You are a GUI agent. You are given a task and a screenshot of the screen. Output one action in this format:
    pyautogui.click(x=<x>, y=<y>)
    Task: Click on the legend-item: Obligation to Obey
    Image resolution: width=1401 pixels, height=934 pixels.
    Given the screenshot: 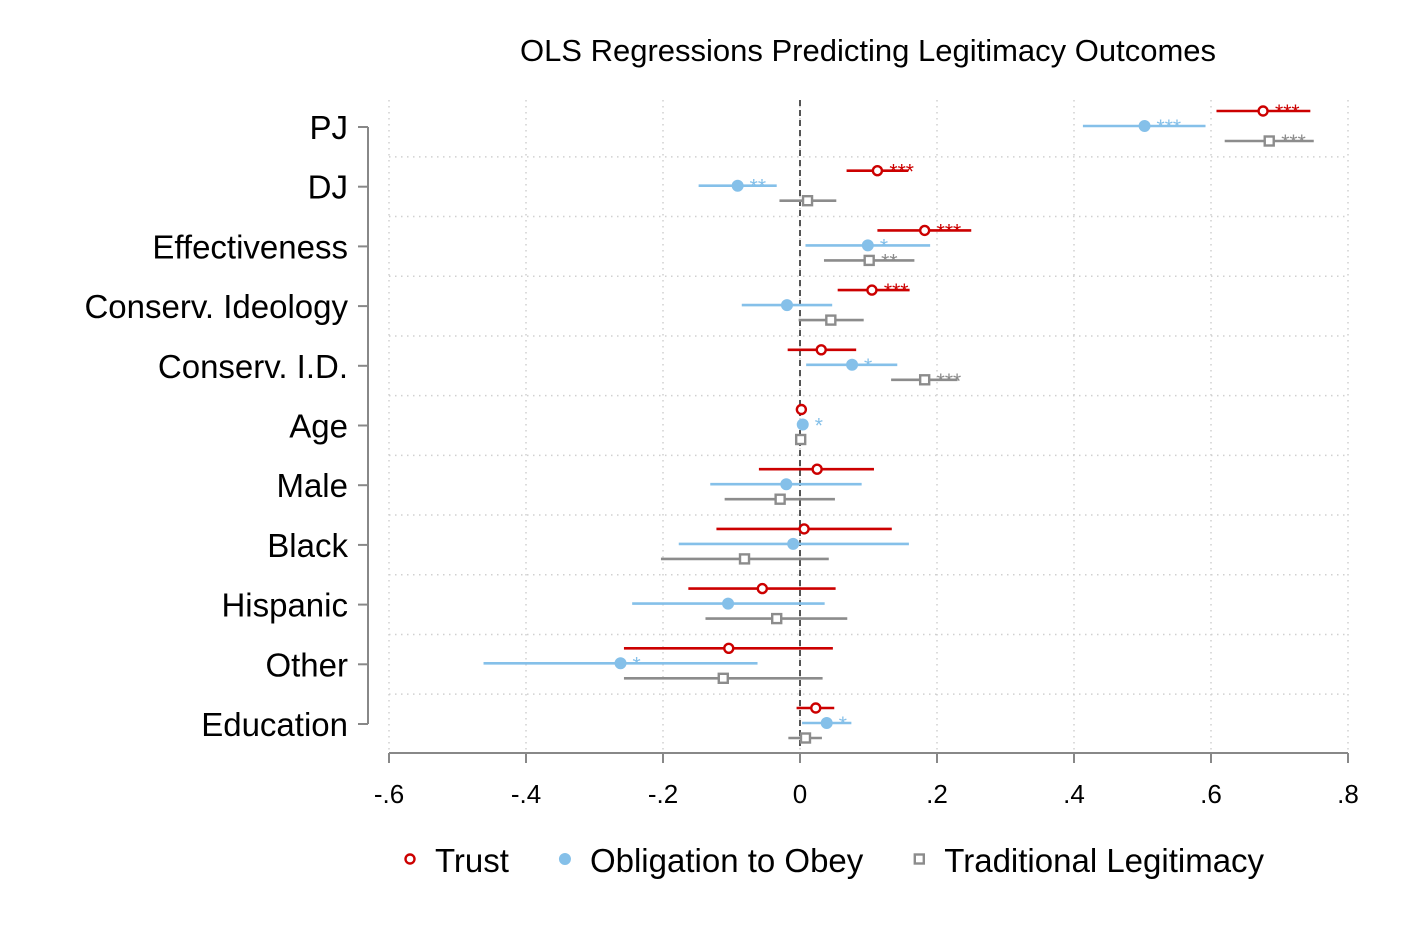 What is the action you would take?
    pyautogui.click(x=711, y=860)
    